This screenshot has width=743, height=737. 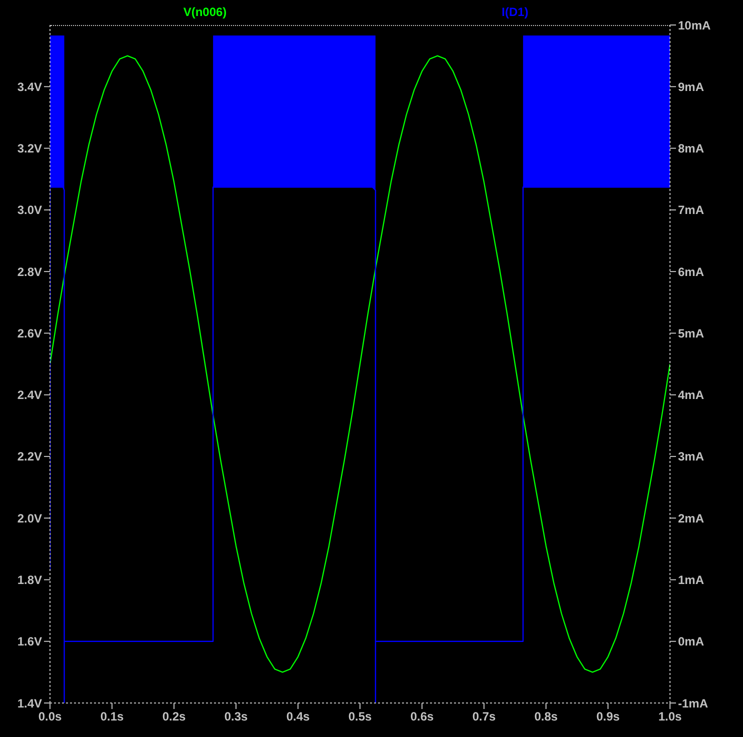 What do you see at coordinates (608, 717) in the screenshot?
I see `x-tick-label: 0.9s` at bounding box center [608, 717].